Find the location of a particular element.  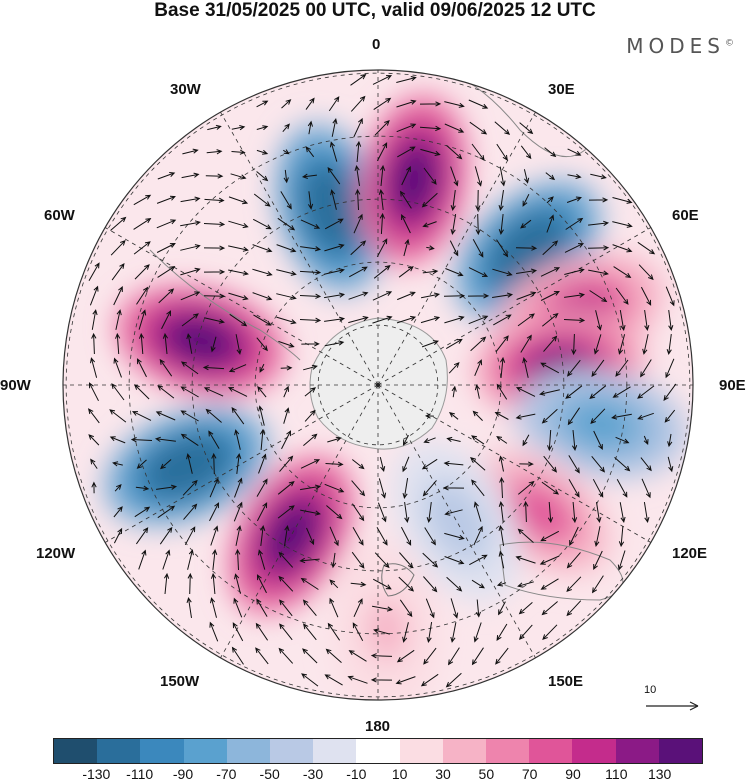

anomaly-center is located at coordinates (386, 621).